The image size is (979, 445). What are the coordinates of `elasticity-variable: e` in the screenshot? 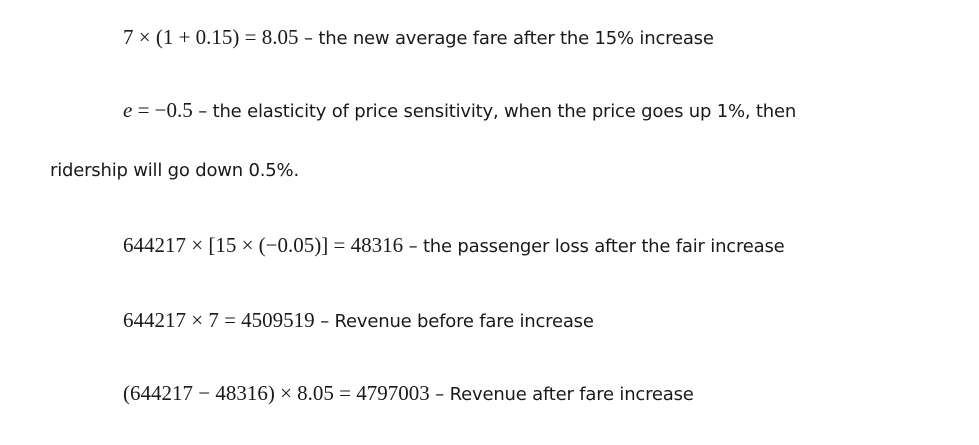 It's located at (128, 110).